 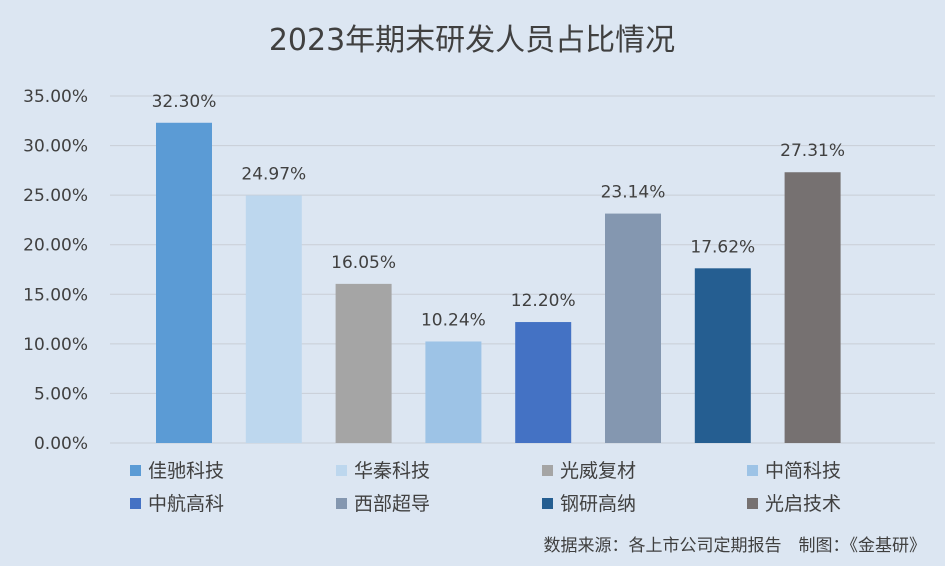 I want to click on data-label: 32.30%, so click(x=184, y=102).